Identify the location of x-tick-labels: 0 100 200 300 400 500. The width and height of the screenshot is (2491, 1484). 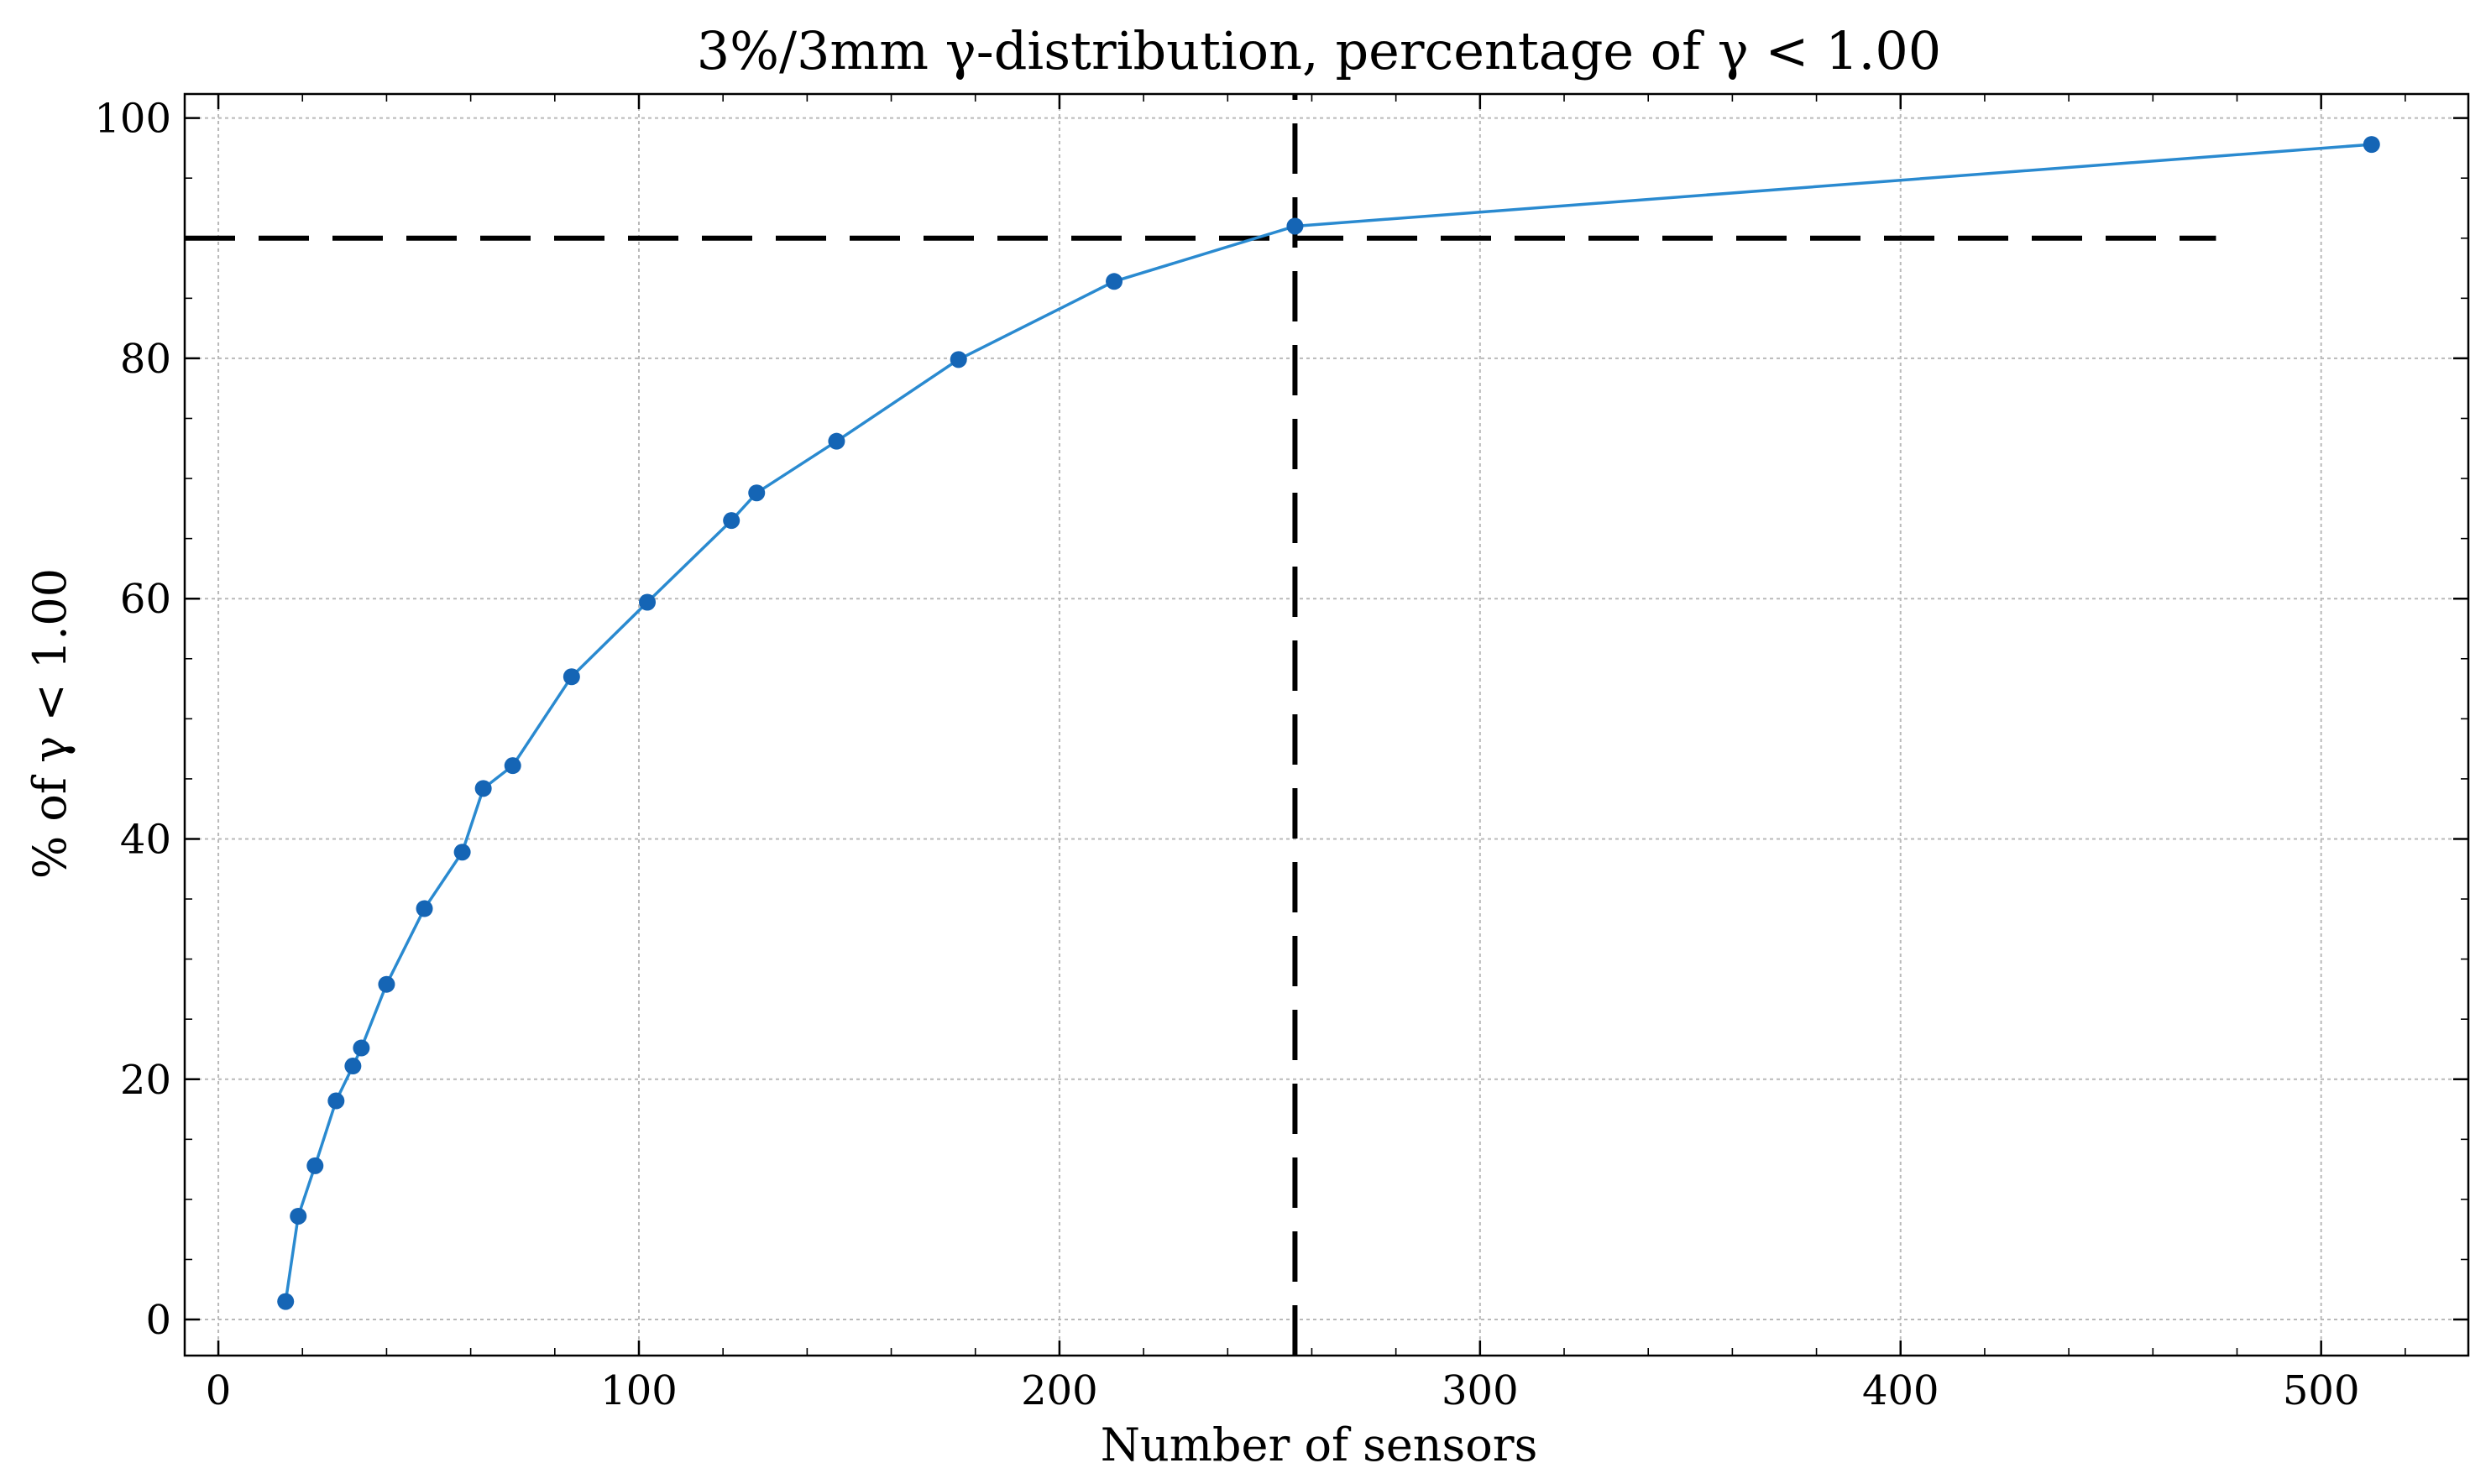
(1283, 1390).